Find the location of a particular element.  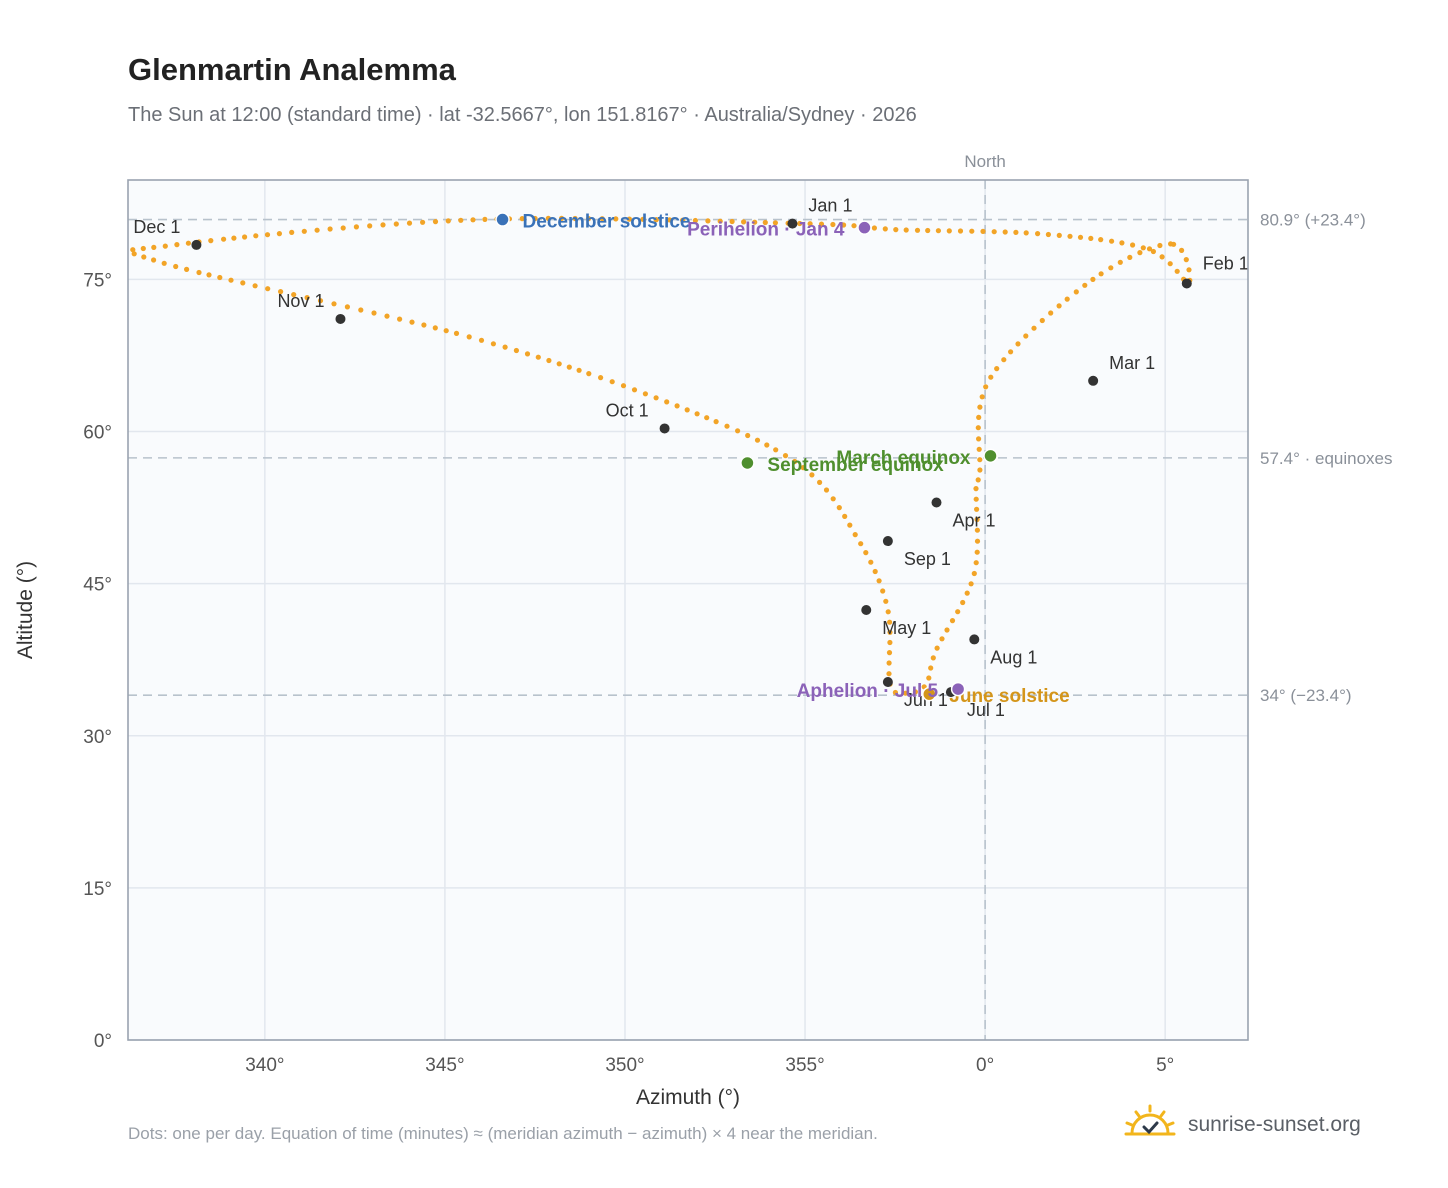

x-tick-label: 355° is located at coordinates (804, 1065).